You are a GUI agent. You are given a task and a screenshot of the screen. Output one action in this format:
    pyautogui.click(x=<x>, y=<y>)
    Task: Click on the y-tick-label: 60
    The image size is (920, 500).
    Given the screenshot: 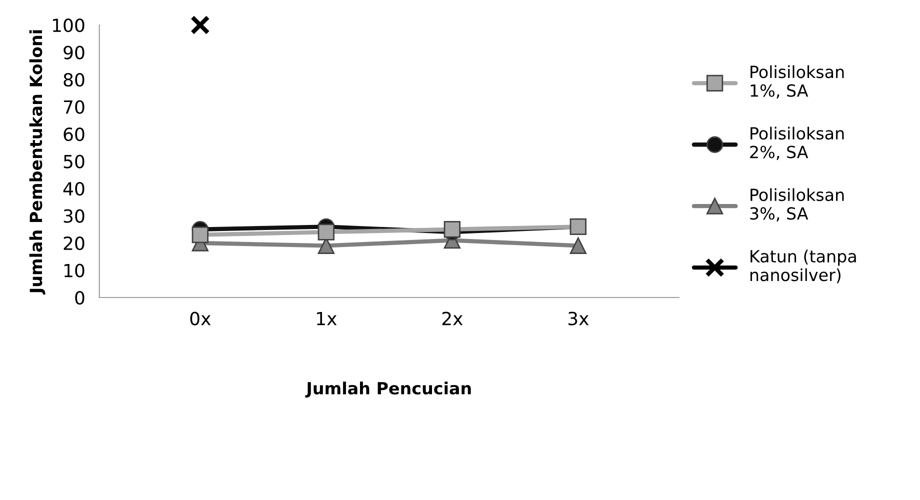 What is the action you would take?
    pyautogui.click(x=74, y=134)
    